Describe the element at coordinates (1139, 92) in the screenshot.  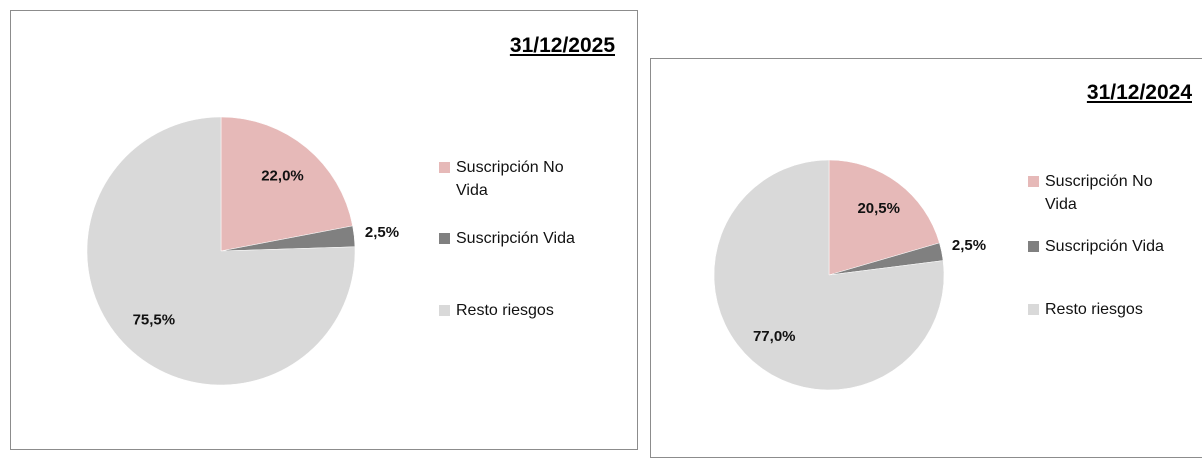
I see `chart-title: 31/12/2024` at that location.